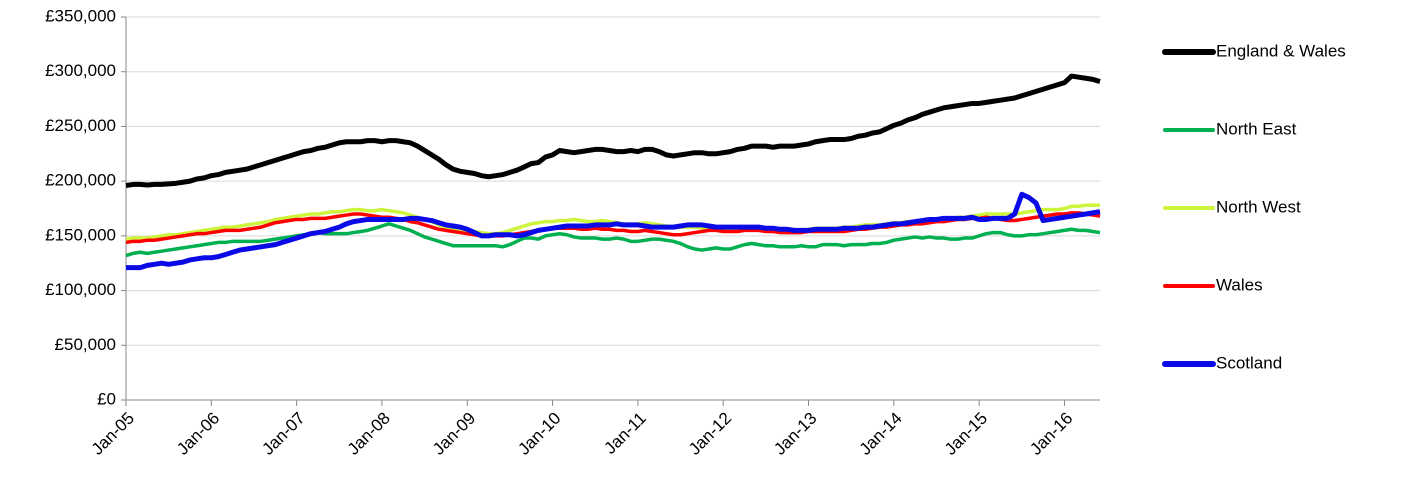  What do you see at coordinates (1239, 284) in the screenshot?
I see `legend-label: Wales` at bounding box center [1239, 284].